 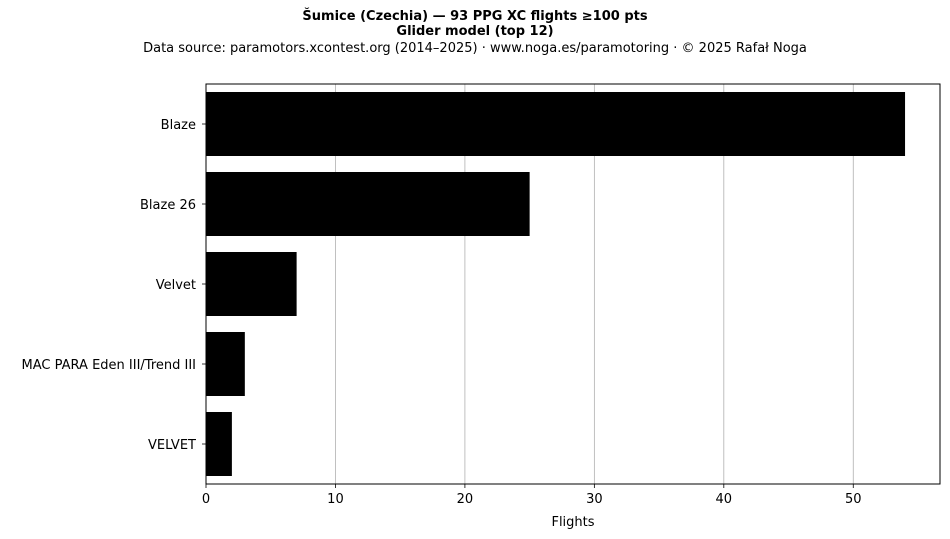 What do you see at coordinates (178, 125) in the screenshot?
I see `y-tick-label: Blaze` at bounding box center [178, 125].